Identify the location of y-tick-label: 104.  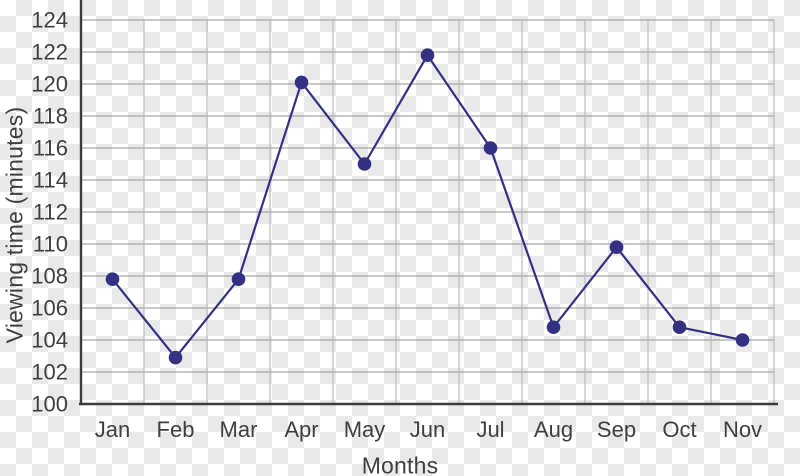
(49, 340).